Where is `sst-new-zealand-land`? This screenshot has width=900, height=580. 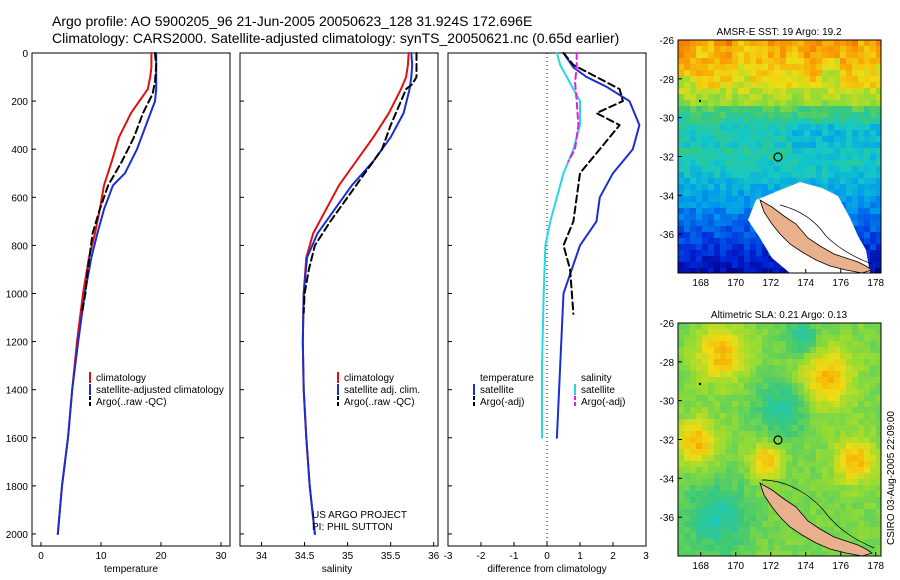 sst-new-zealand-land is located at coordinates (816, 236).